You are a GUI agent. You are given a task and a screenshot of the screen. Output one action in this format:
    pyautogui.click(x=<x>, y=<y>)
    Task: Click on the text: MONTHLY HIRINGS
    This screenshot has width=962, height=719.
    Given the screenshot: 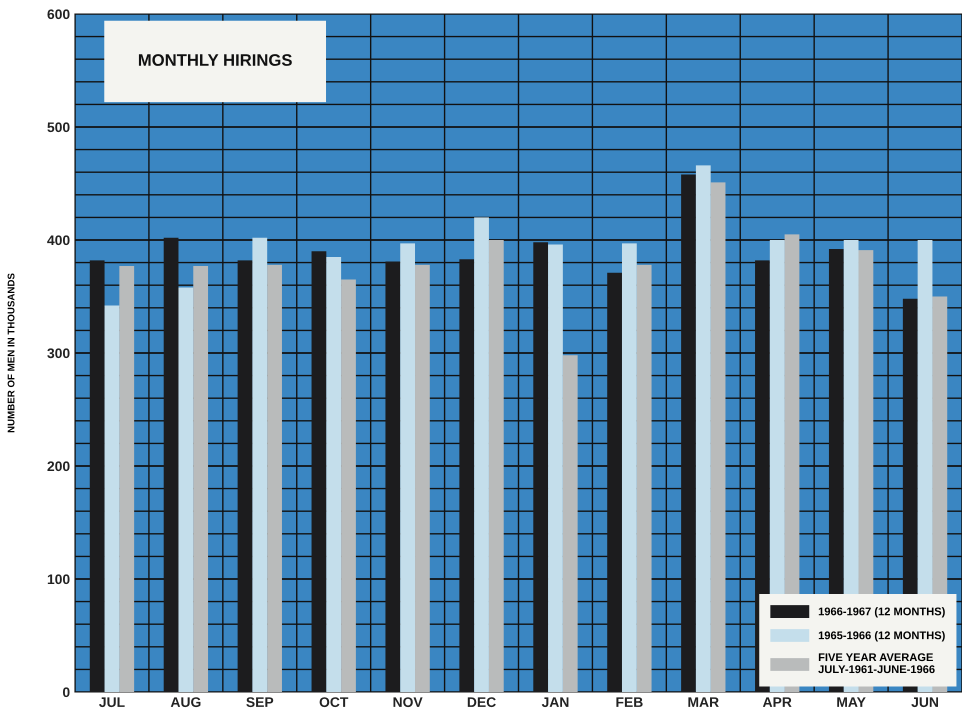 What is the action you would take?
    pyautogui.click(x=215, y=60)
    